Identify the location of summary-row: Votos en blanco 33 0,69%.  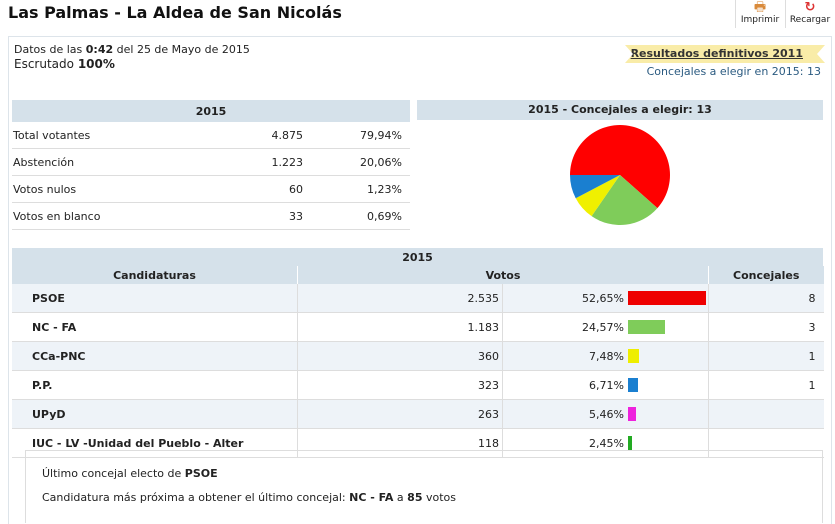
(211, 216).